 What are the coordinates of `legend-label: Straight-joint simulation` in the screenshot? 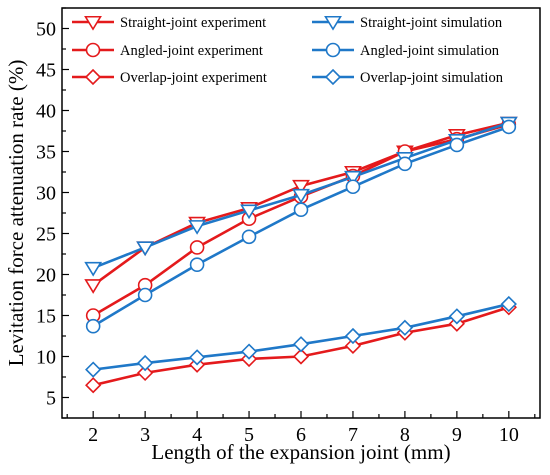 It's located at (431, 23).